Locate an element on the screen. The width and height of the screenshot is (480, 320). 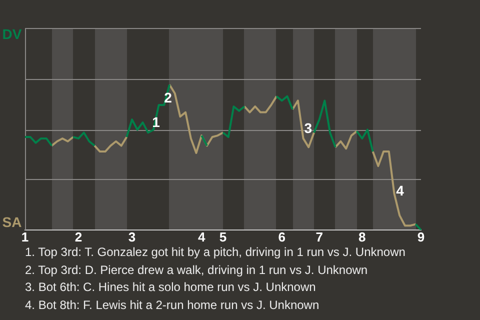
x-tick-label: 6 is located at coordinates (282, 236).